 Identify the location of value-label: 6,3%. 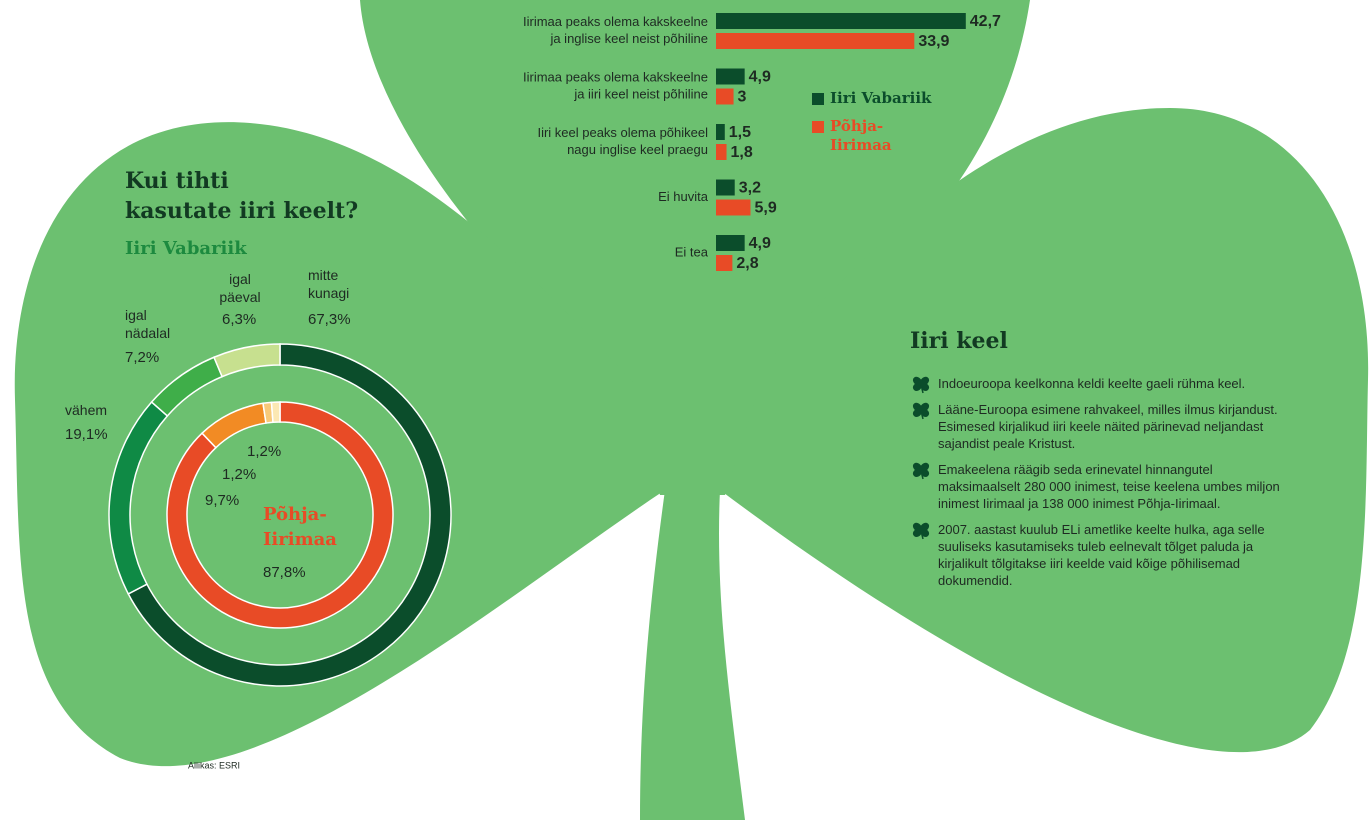
(239, 319).